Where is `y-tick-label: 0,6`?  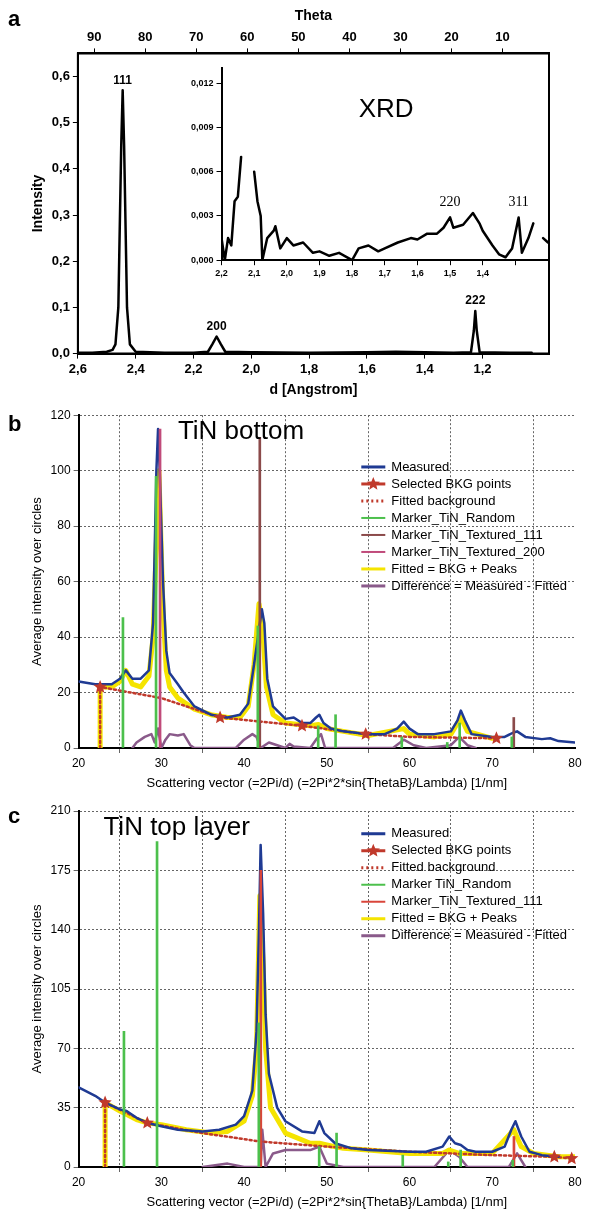
y-tick-label: 0,6 is located at coordinates (60, 76).